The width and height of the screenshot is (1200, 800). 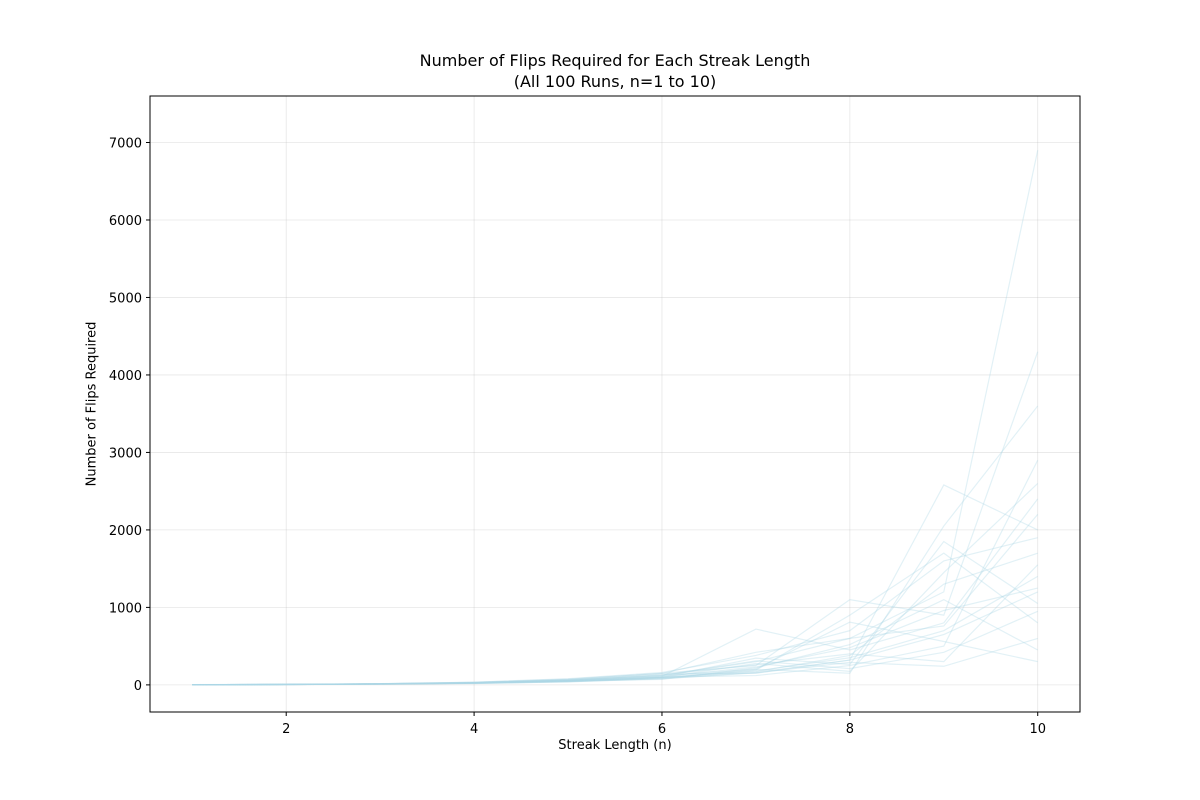 I want to click on y-tick-label: 4000, so click(x=125, y=376).